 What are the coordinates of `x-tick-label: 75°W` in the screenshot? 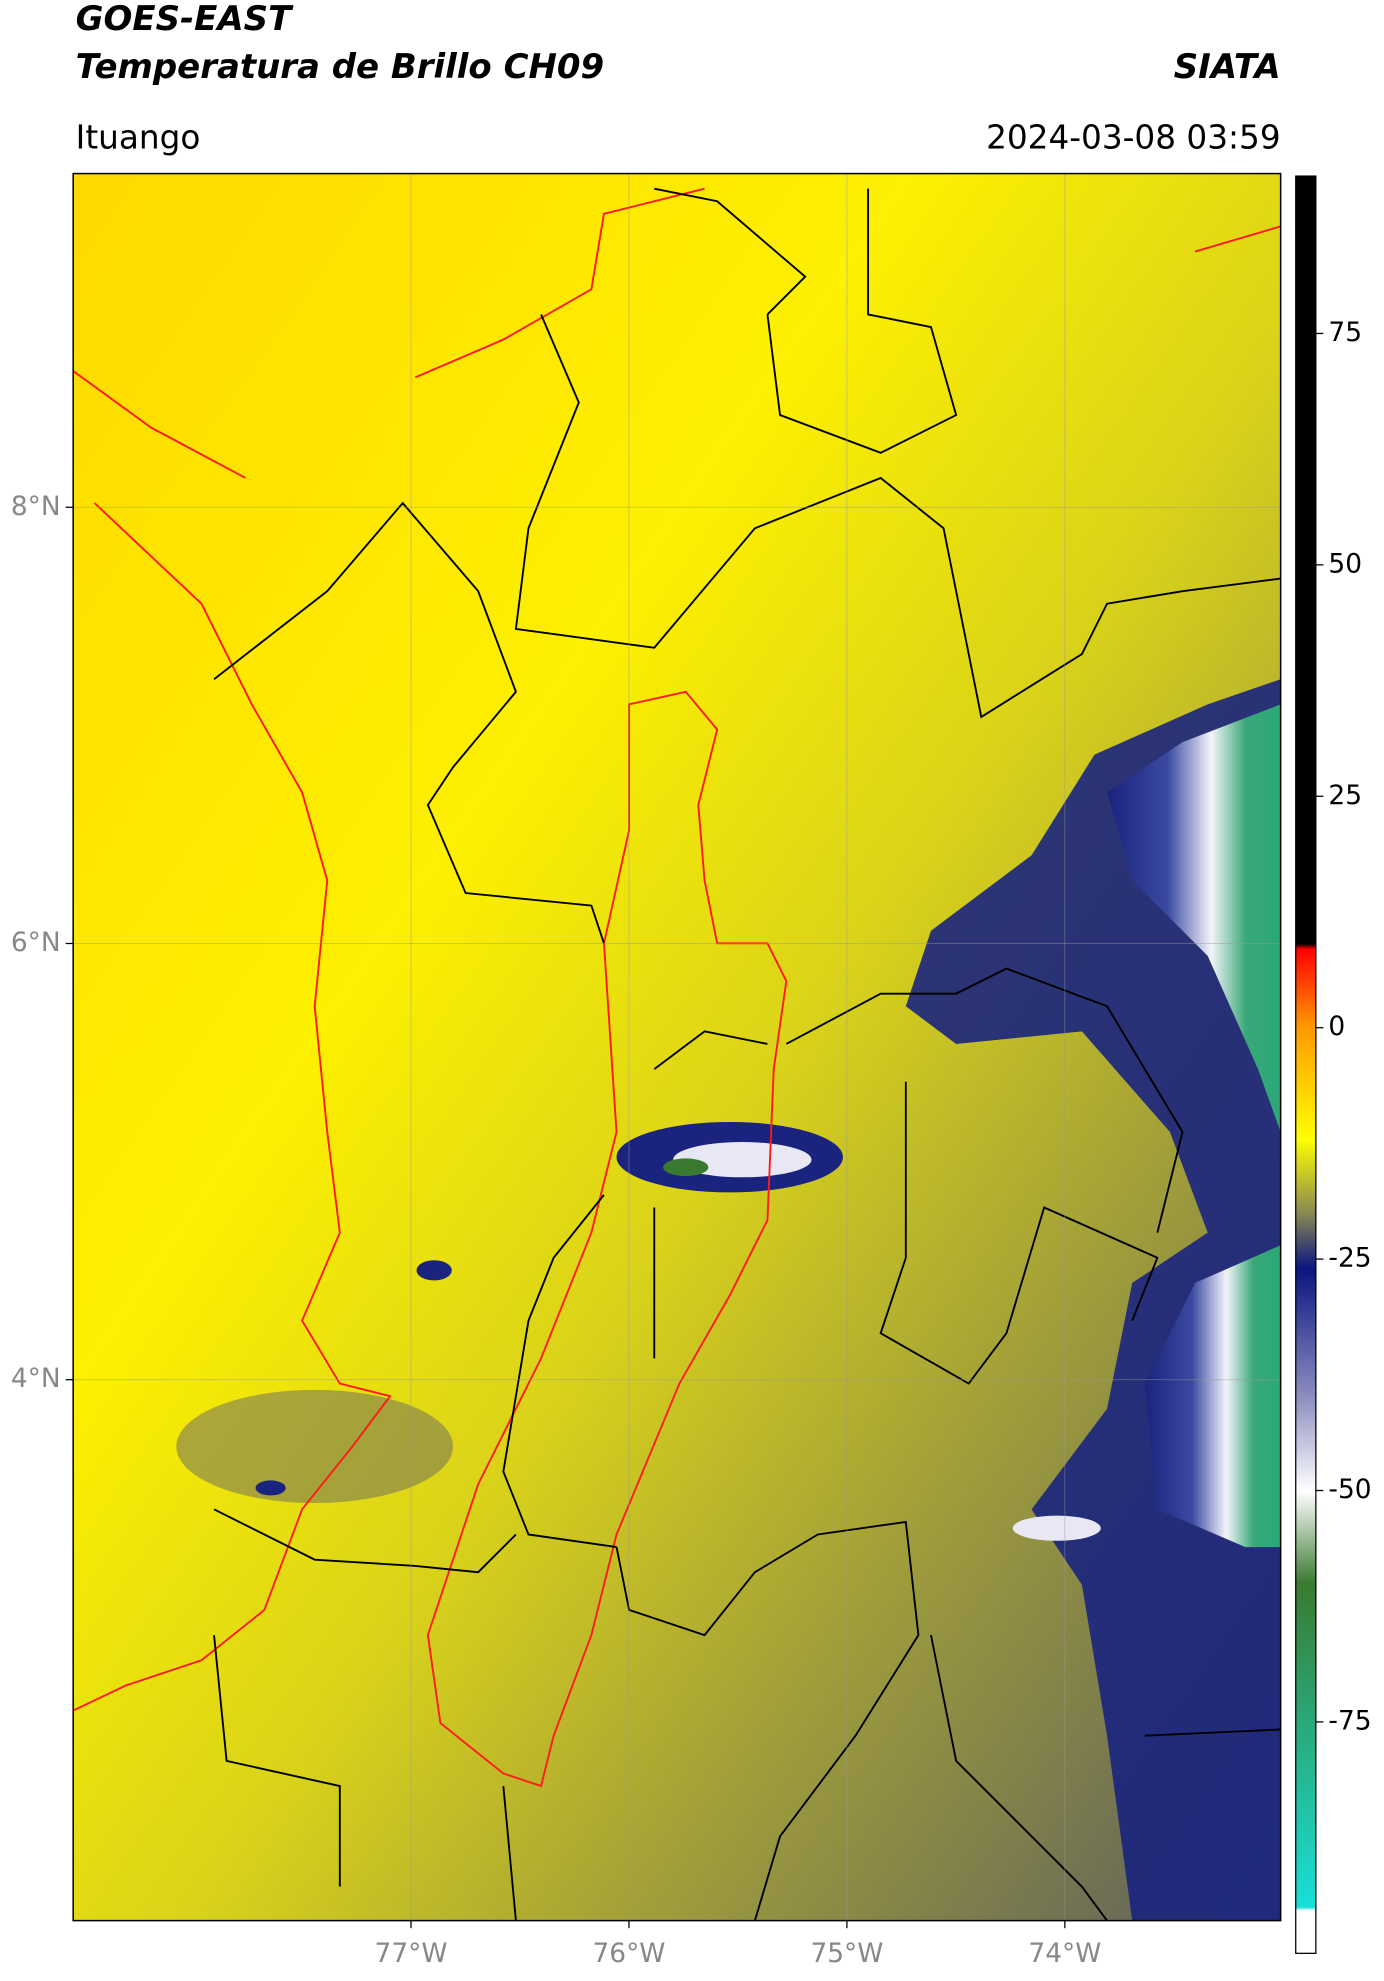 It's located at (846, 1953).